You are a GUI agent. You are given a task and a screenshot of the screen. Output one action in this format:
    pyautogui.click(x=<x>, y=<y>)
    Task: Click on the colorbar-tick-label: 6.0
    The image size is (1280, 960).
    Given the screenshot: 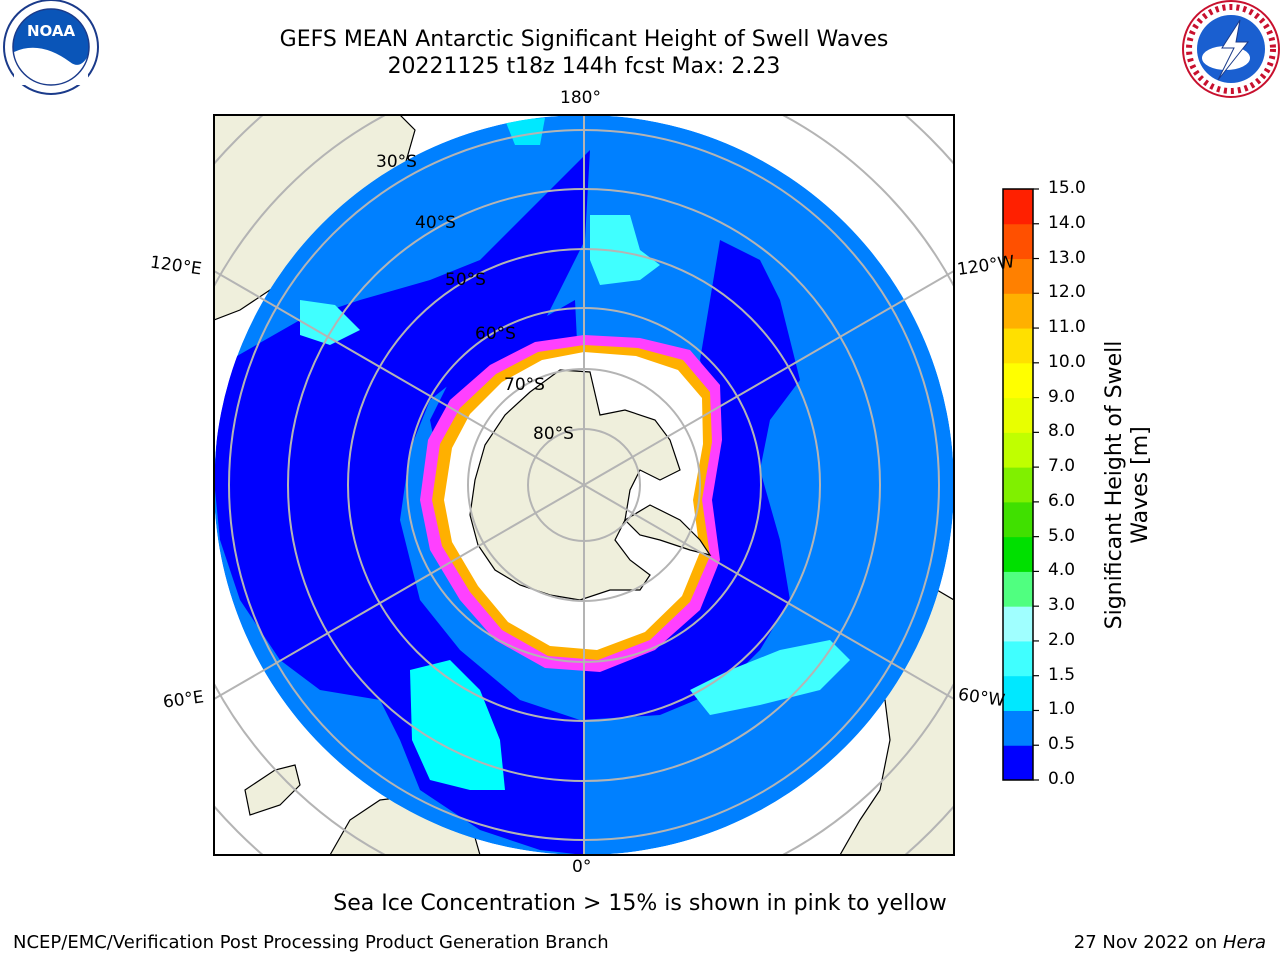 What is the action you would take?
    pyautogui.click(x=1062, y=500)
    